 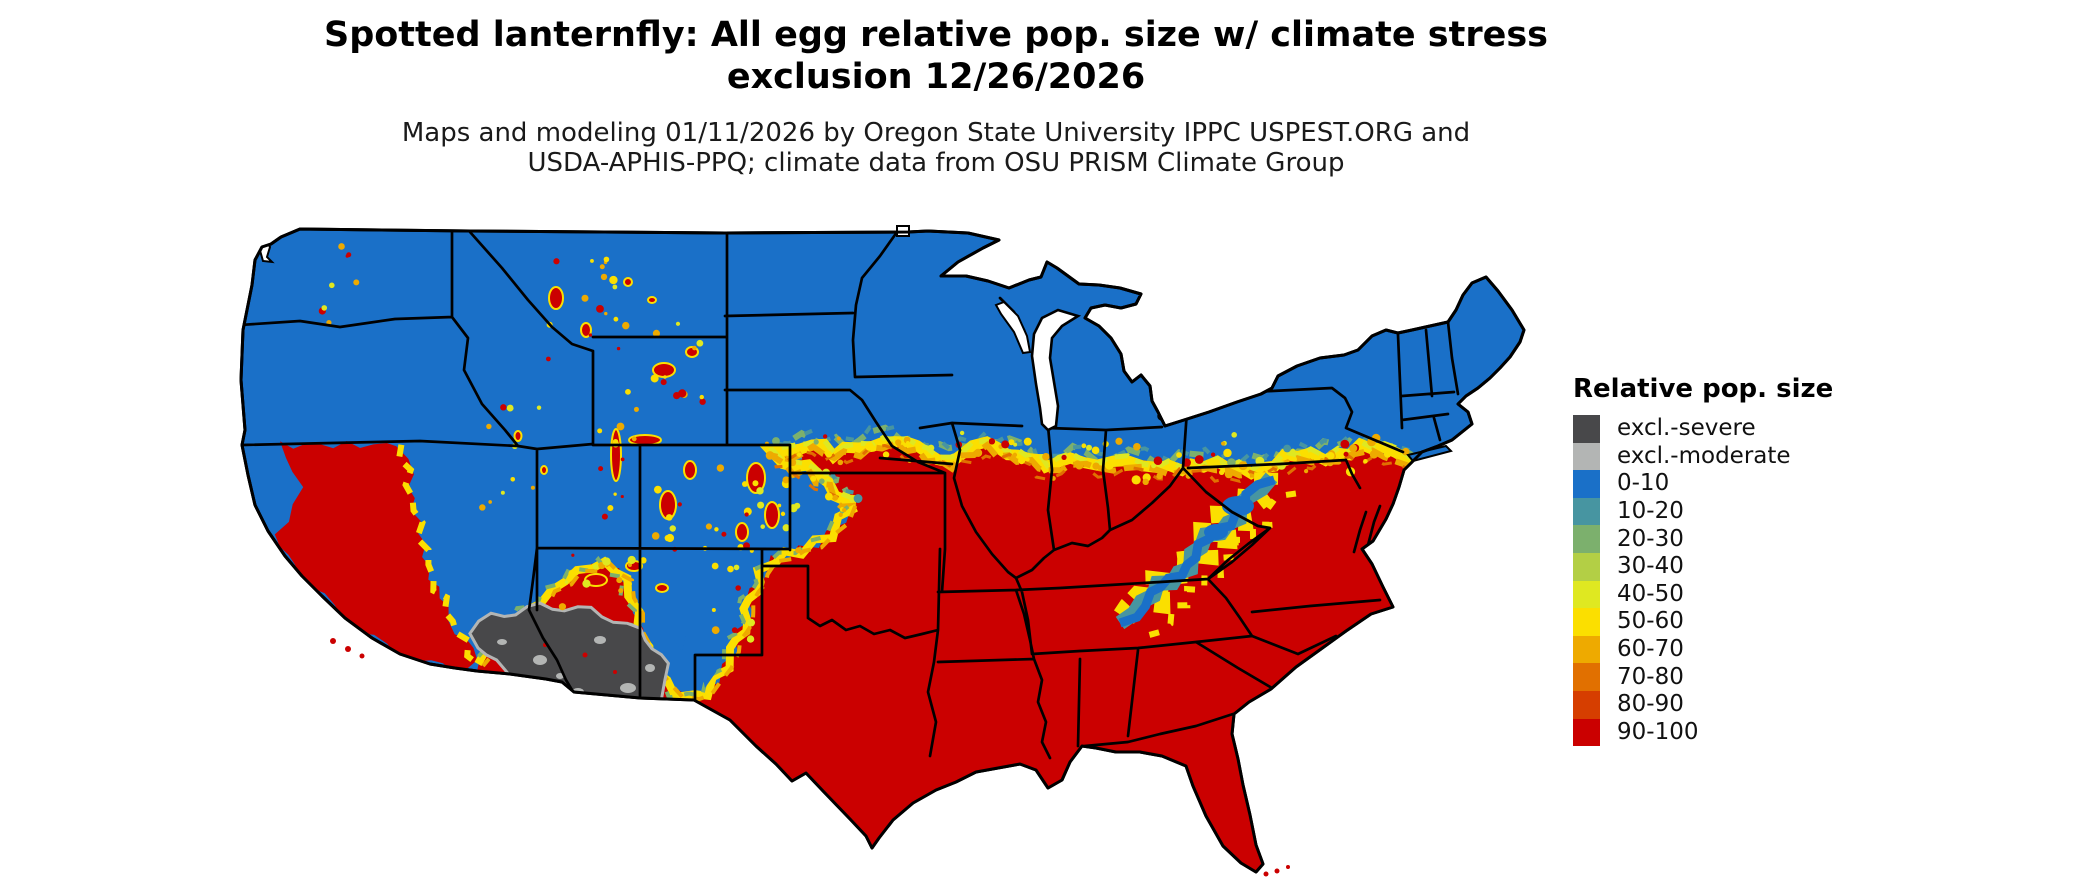 What do you see at coordinates (1658, 731) in the screenshot?
I see `legend-item-label: 90-100` at bounding box center [1658, 731].